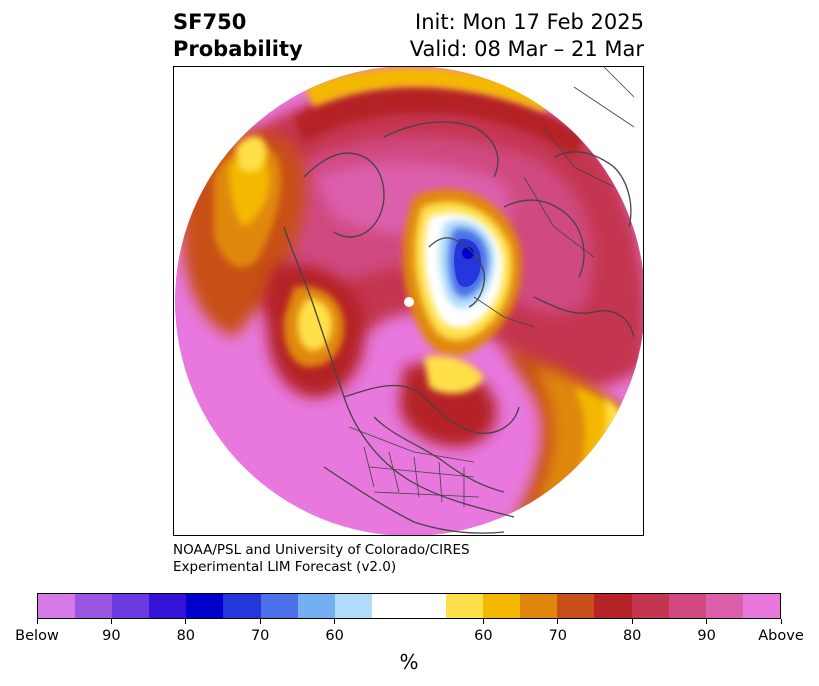 The image size is (819, 686). Describe the element at coordinates (285, 567) in the screenshot. I see `credit-line-2: Experimental LIM Forecast (v2.0)` at that location.